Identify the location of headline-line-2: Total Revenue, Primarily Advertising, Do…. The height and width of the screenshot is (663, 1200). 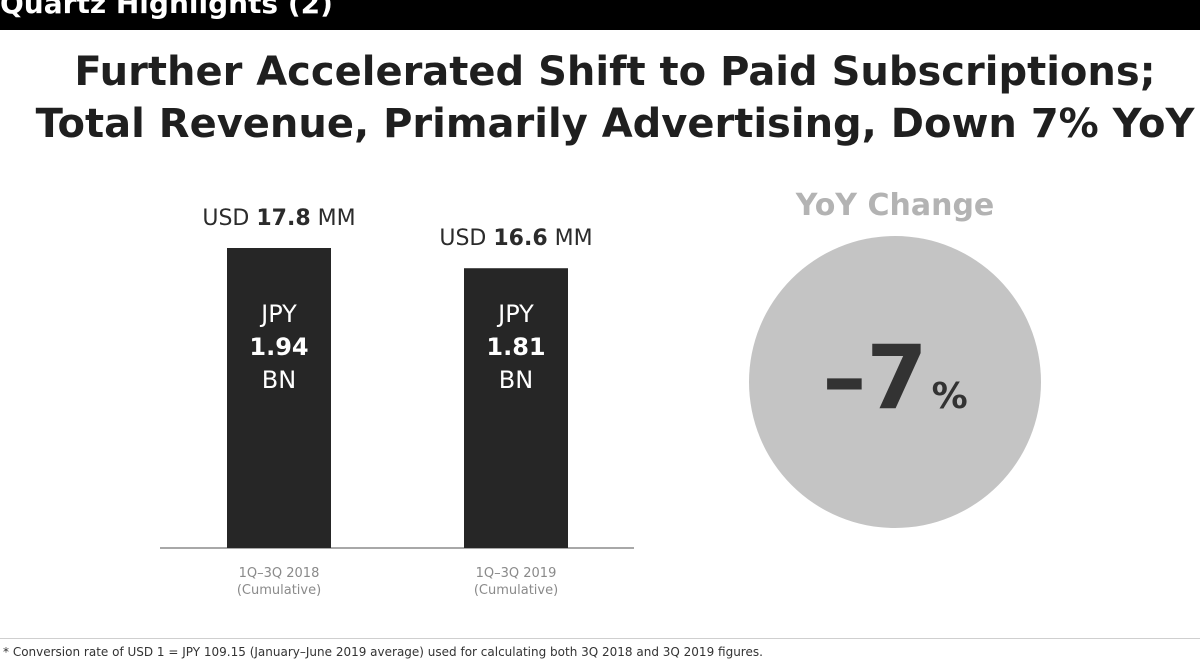
(615, 124).